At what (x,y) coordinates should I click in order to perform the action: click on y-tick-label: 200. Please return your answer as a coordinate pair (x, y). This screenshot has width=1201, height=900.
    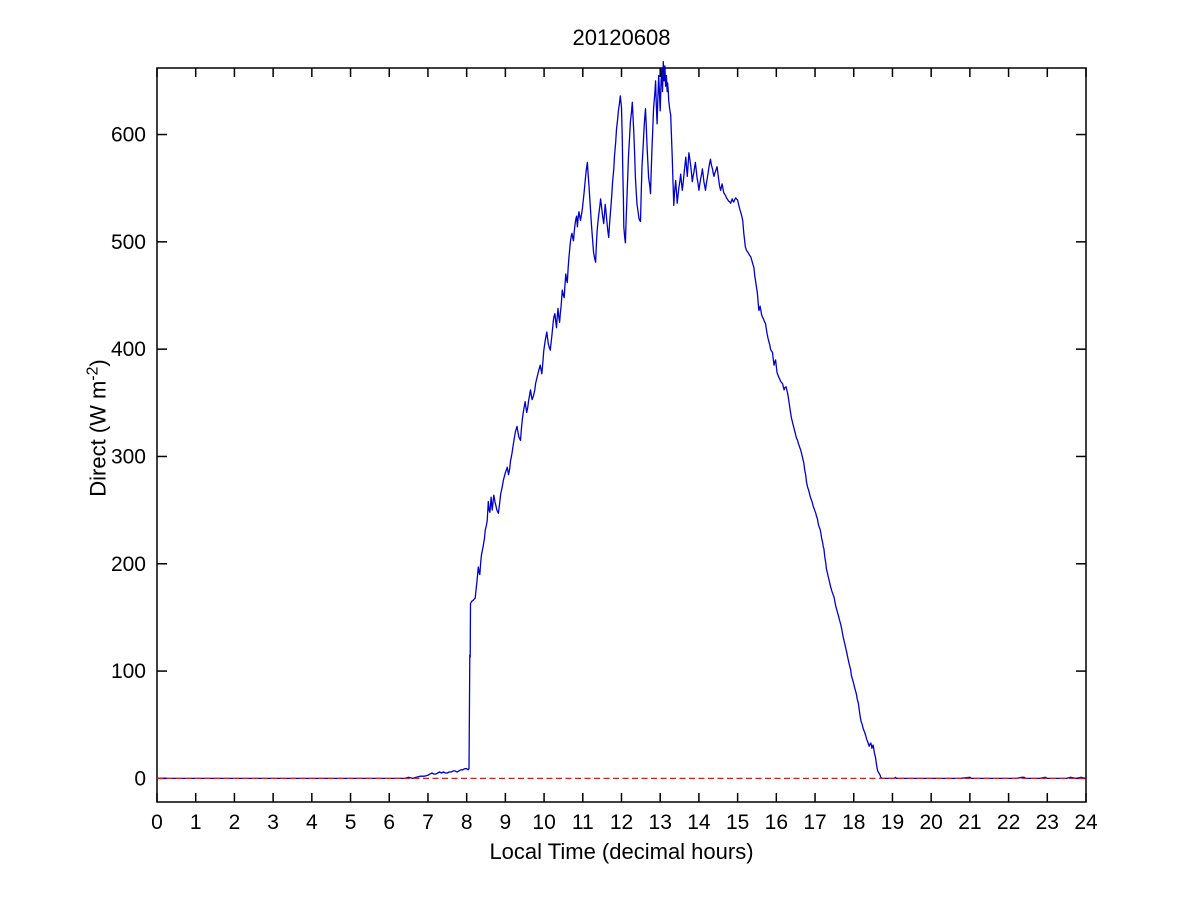
    Looking at the image, I should click on (128, 564).